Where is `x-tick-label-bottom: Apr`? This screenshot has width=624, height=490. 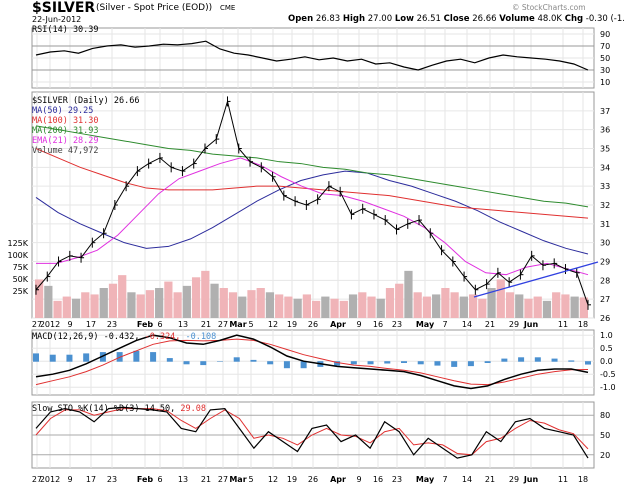 x-tick-label-bottom: Apr is located at coordinates (338, 479).